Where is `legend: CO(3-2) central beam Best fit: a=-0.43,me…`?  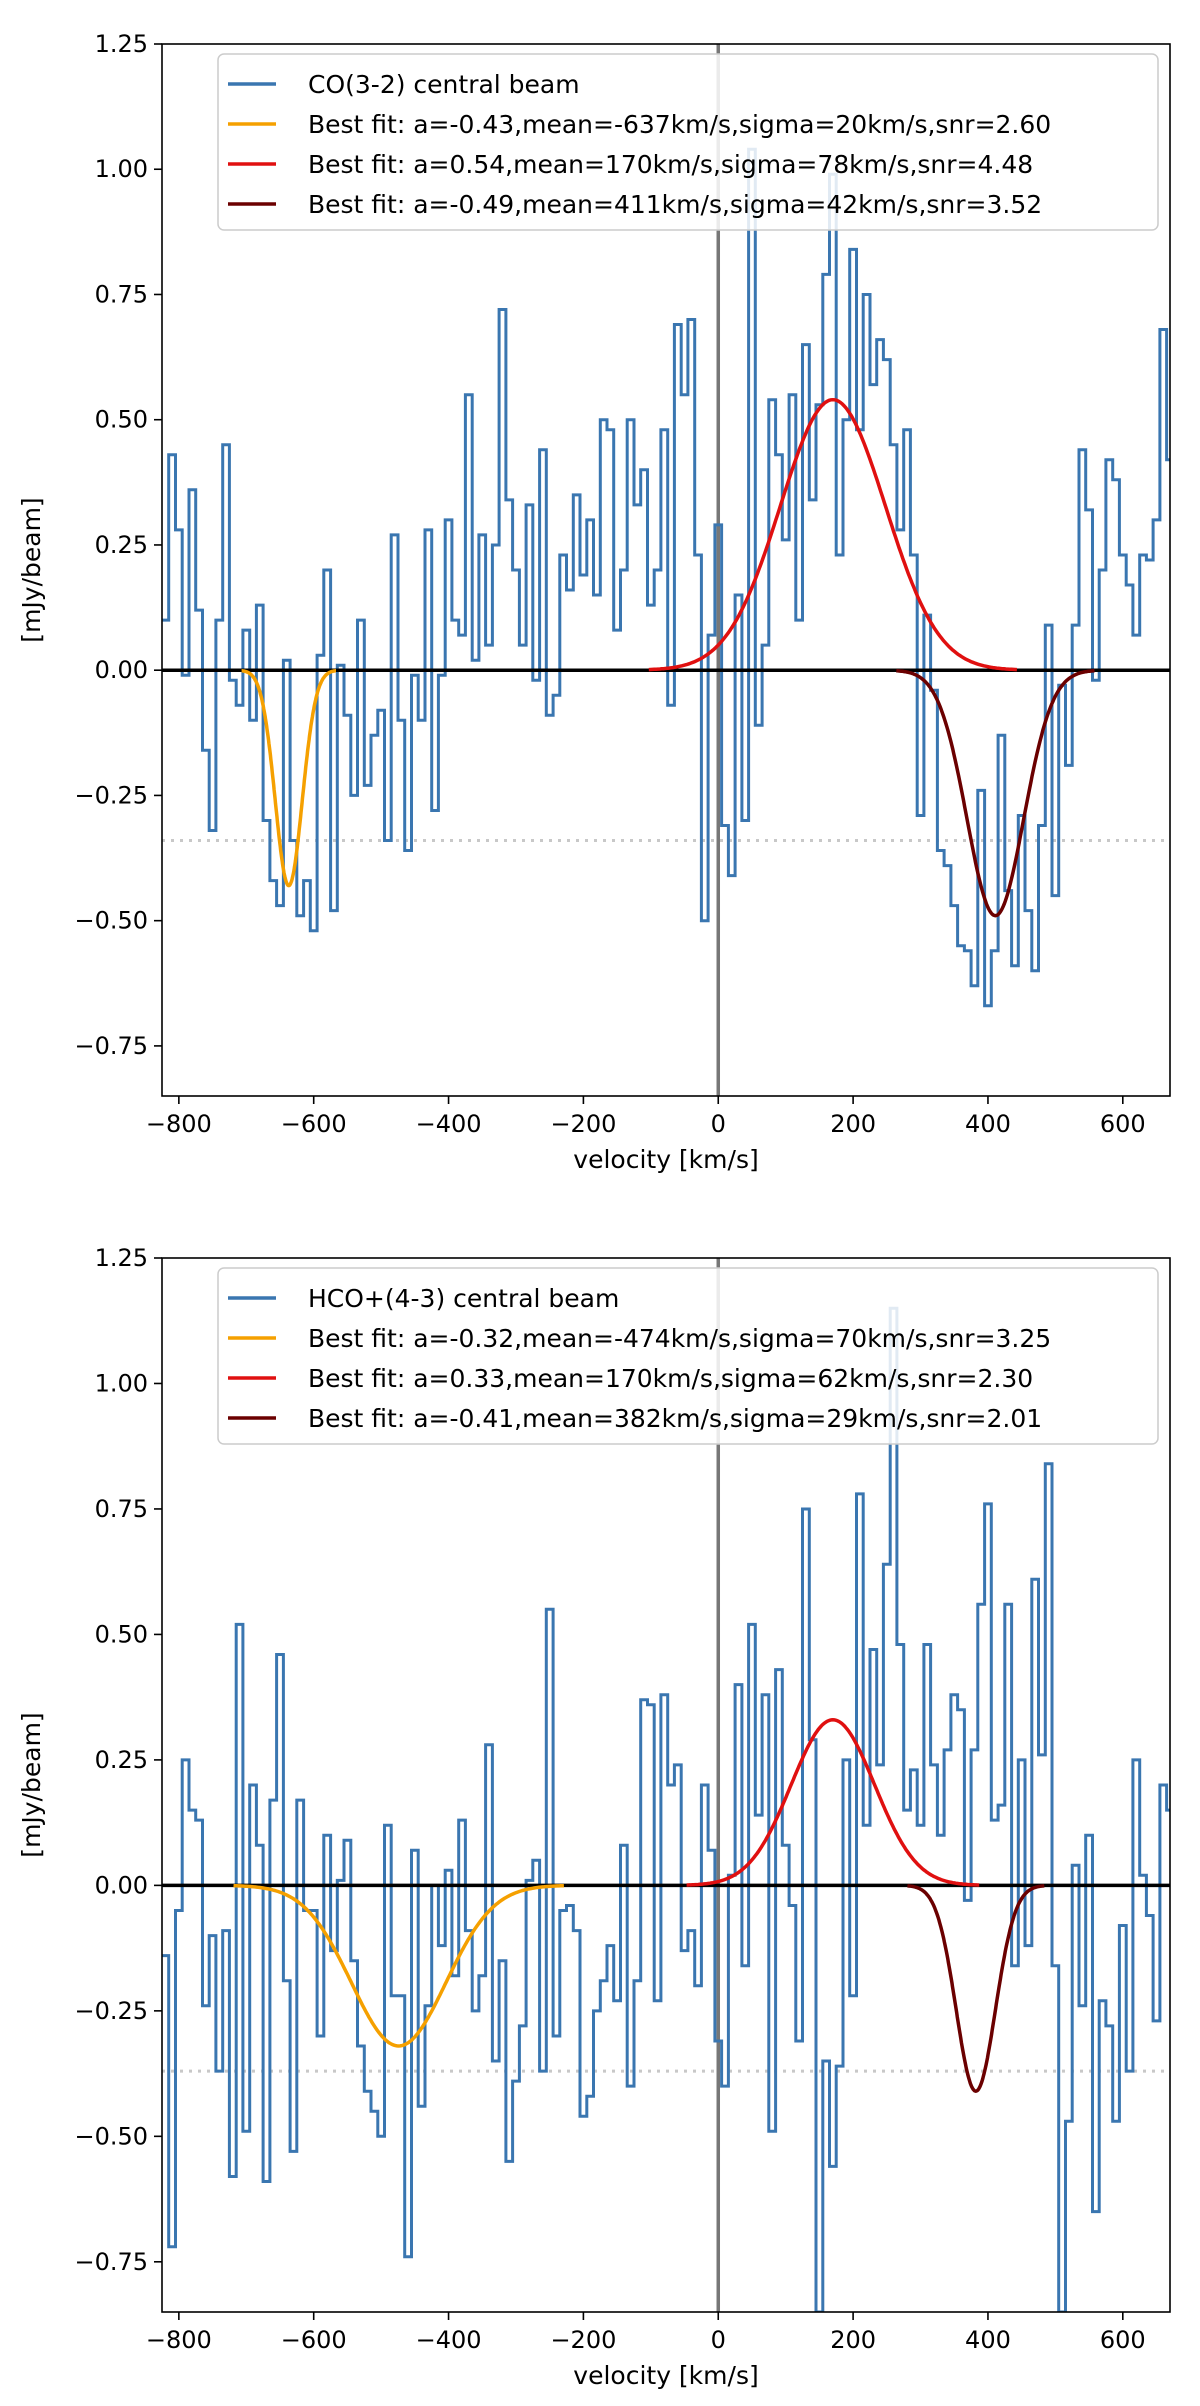
legend: CO(3-2) central beam Best fit: a=-0.43,me… is located at coordinates (688, 142).